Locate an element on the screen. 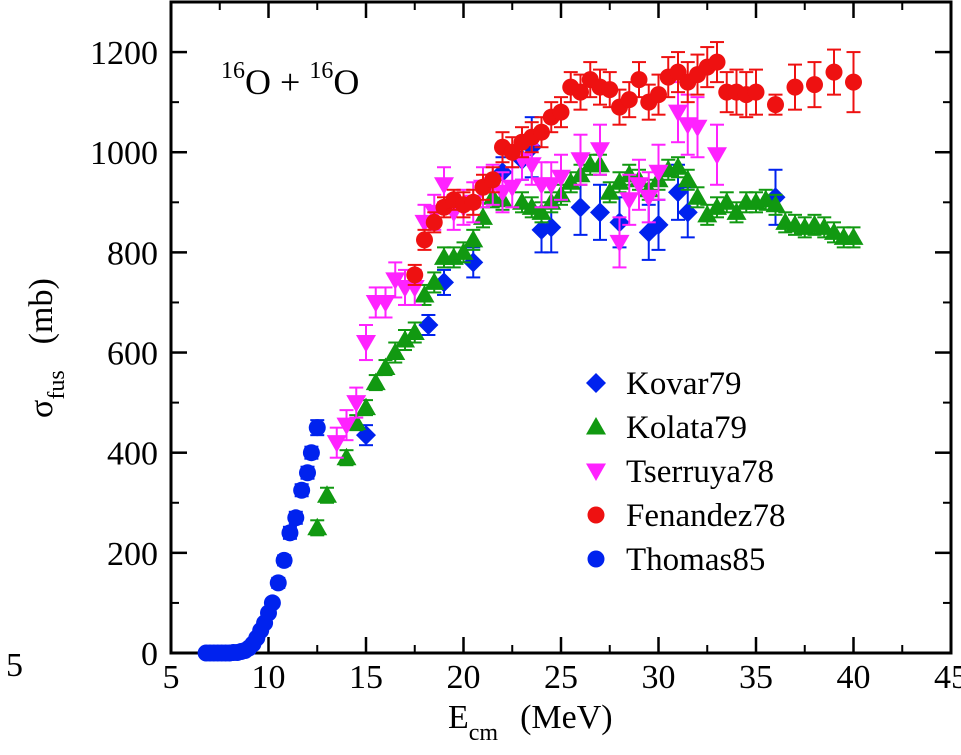 The width and height of the screenshot is (961, 755). x-tick-label-8: 45 is located at coordinates (947, 677).